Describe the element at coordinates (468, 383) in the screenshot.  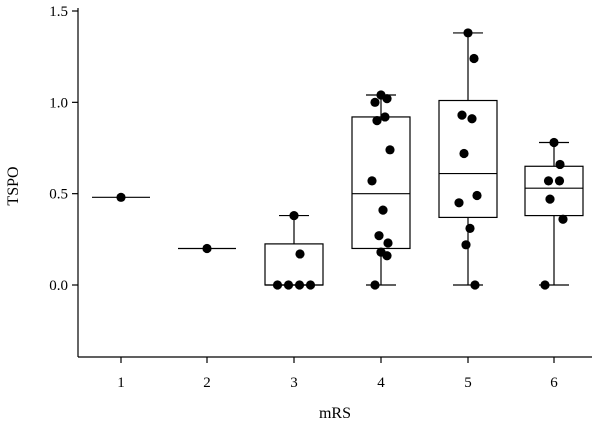
I see `x-tick-label: 5` at that location.